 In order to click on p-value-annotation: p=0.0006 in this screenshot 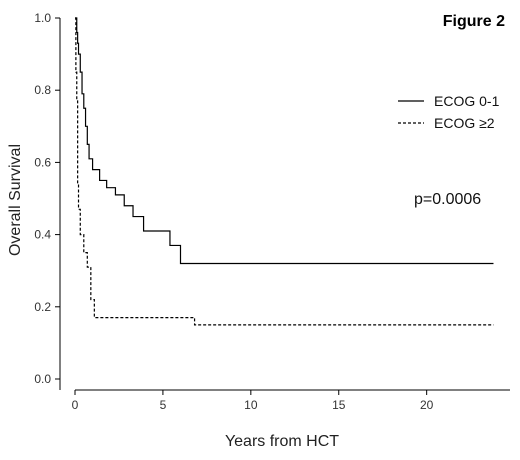, I will do `click(447, 199)`.